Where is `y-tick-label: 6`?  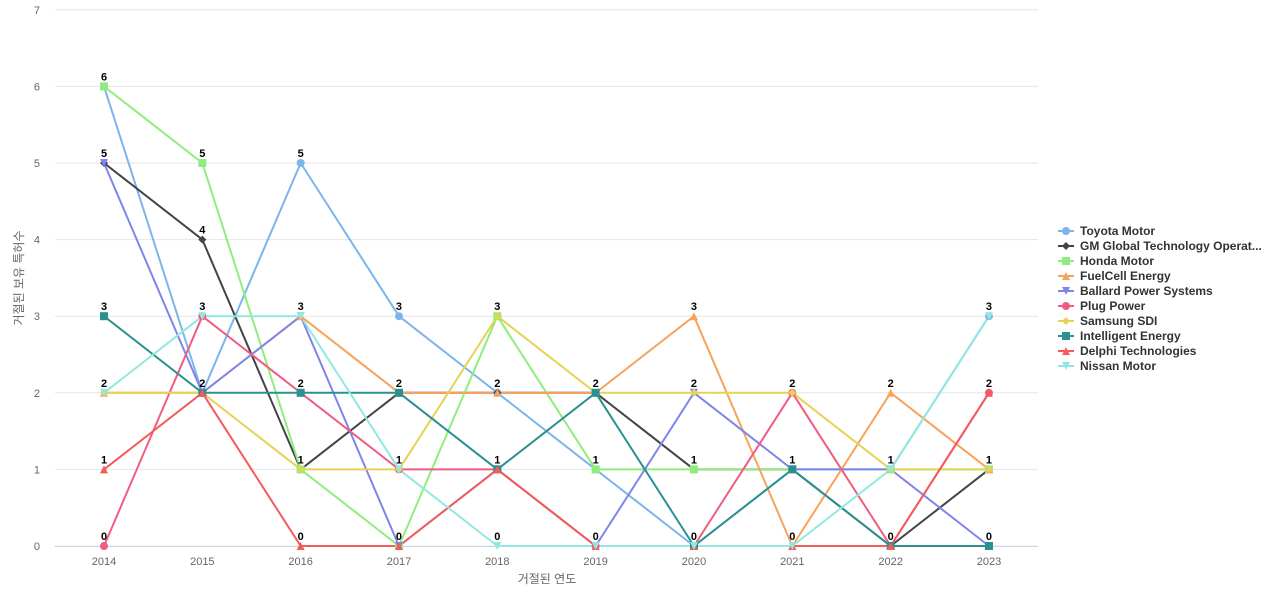
y-tick-label: 6 is located at coordinates (37, 87).